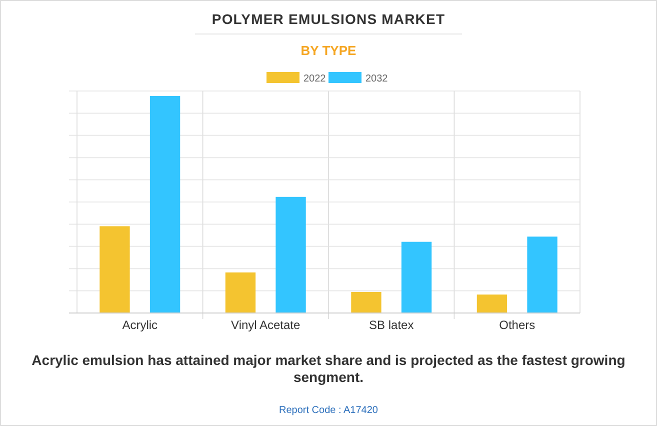 The height and width of the screenshot is (426, 657). What do you see at coordinates (315, 79) in the screenshot?
I see `legend-label: 2022` at bounding box center [315, 79].